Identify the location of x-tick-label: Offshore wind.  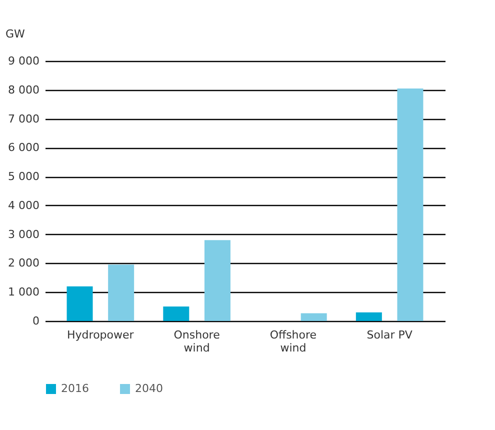
(293, 341).